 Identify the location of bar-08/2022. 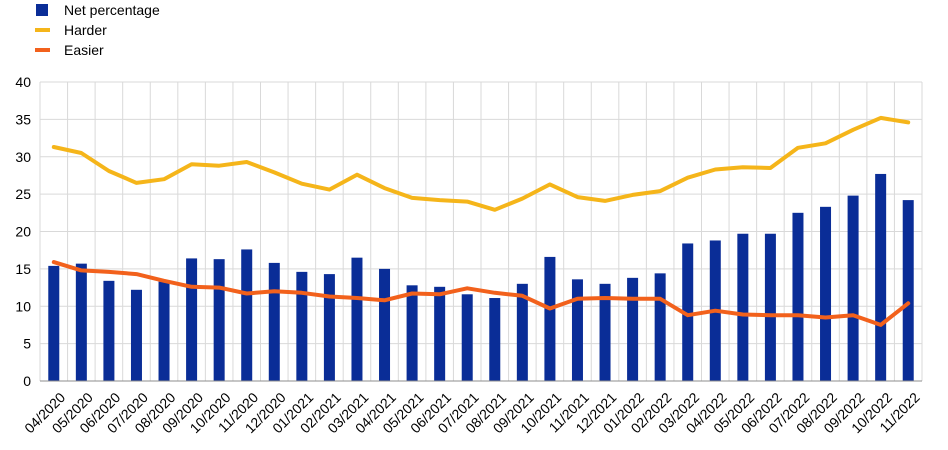
(826, 293).